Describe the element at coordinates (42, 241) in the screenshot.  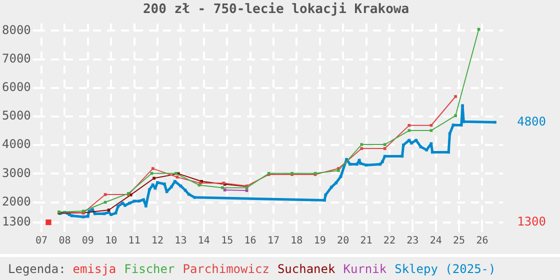
I see `x-tick-label: 07` at that location.